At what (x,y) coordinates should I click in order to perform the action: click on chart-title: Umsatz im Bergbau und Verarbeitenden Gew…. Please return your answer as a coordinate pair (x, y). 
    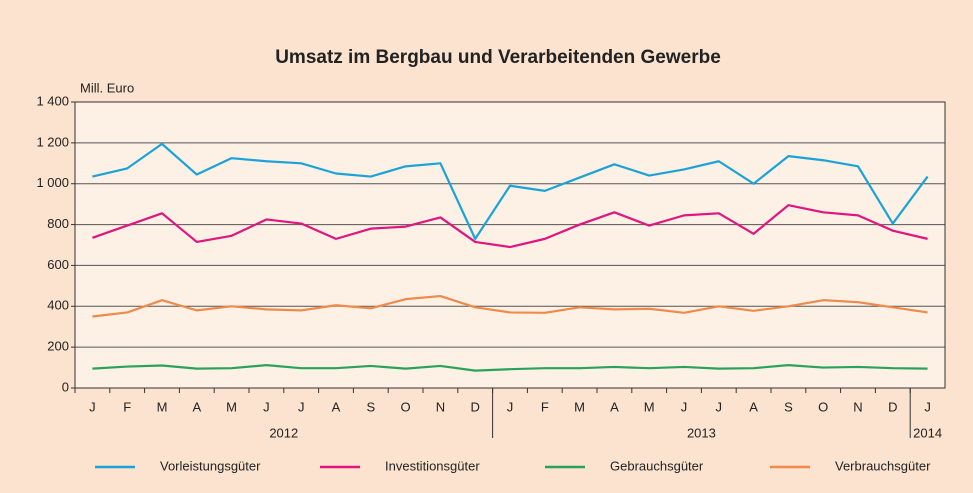
    Looking at the image, I should click on (498, 57).